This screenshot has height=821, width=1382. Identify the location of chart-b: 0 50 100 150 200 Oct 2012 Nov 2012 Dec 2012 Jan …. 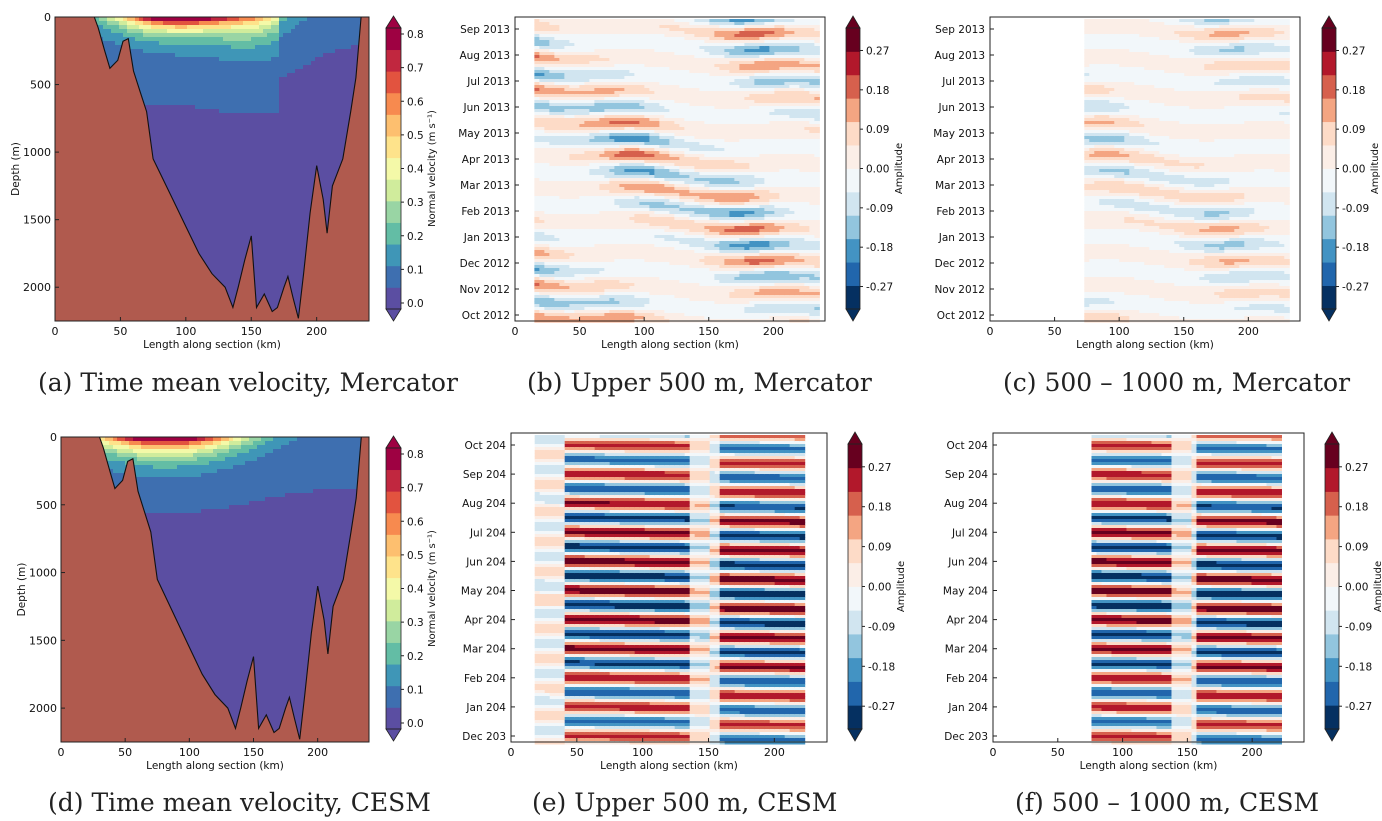
(681, 183).